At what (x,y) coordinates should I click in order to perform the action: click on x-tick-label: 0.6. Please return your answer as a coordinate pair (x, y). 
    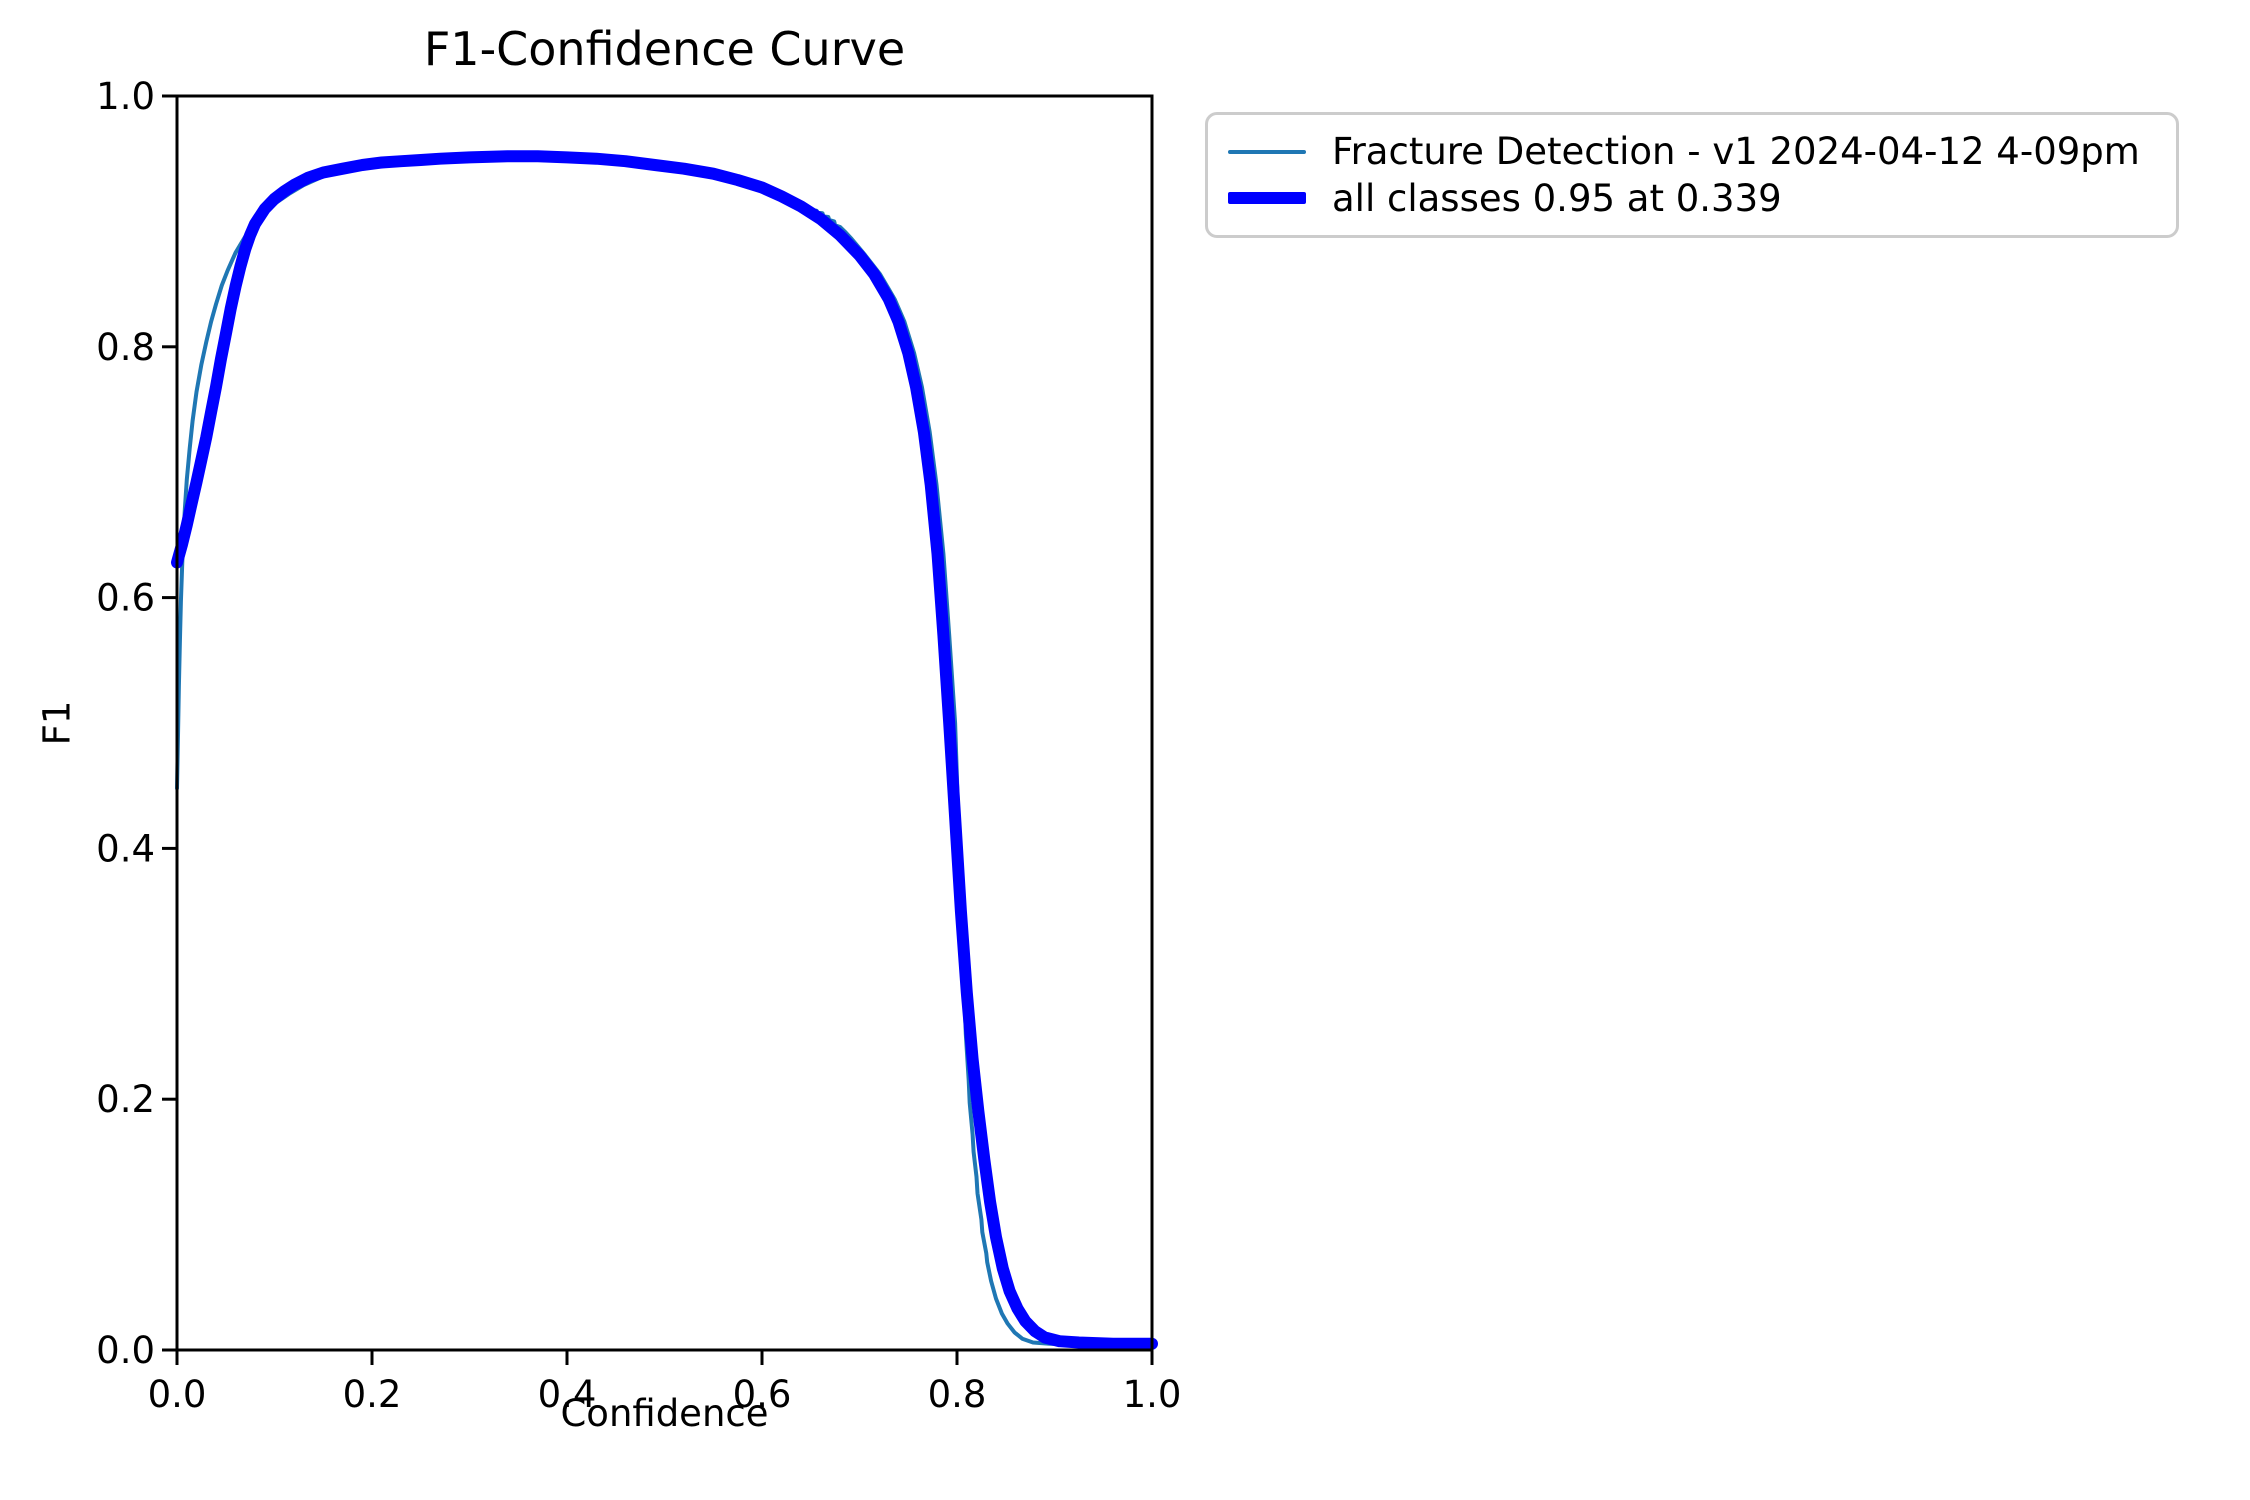
    Looking at the image, I should click on (762, 1394).